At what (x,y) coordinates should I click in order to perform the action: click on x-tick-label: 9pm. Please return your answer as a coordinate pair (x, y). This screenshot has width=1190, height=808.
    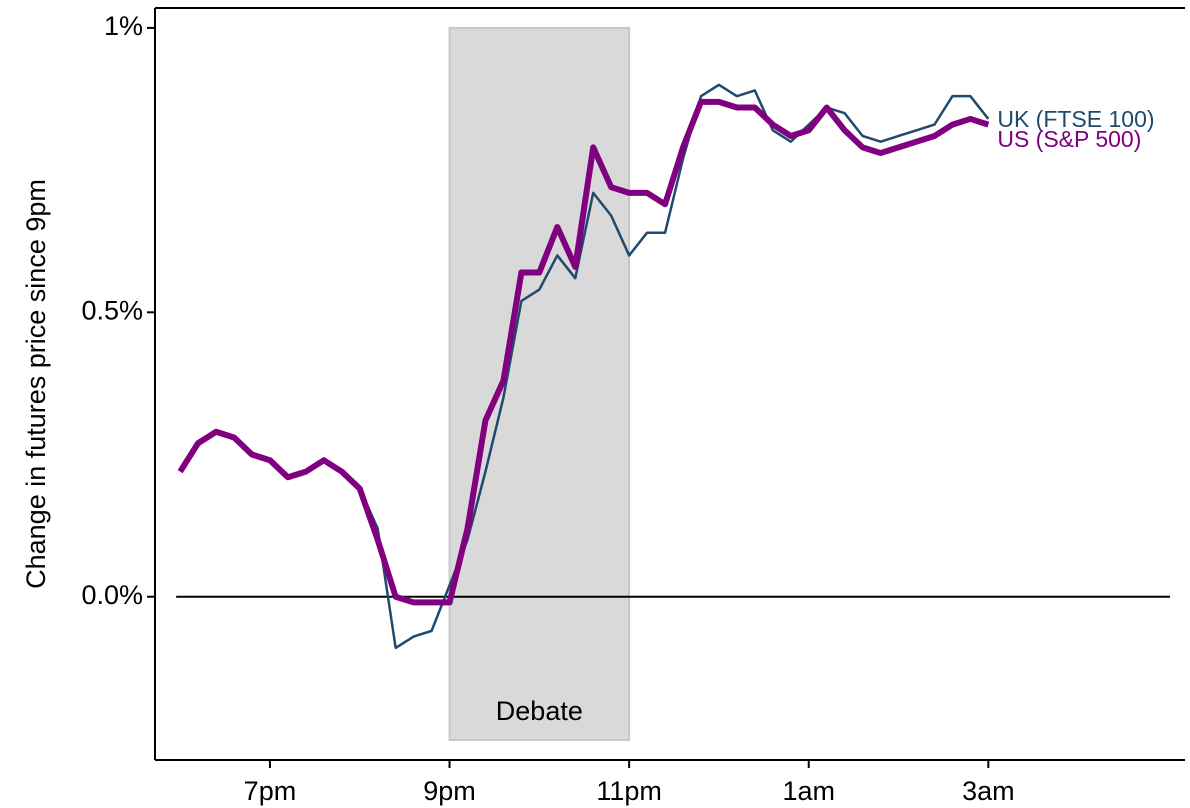
    Looking at the image, I should click on (449, 791).